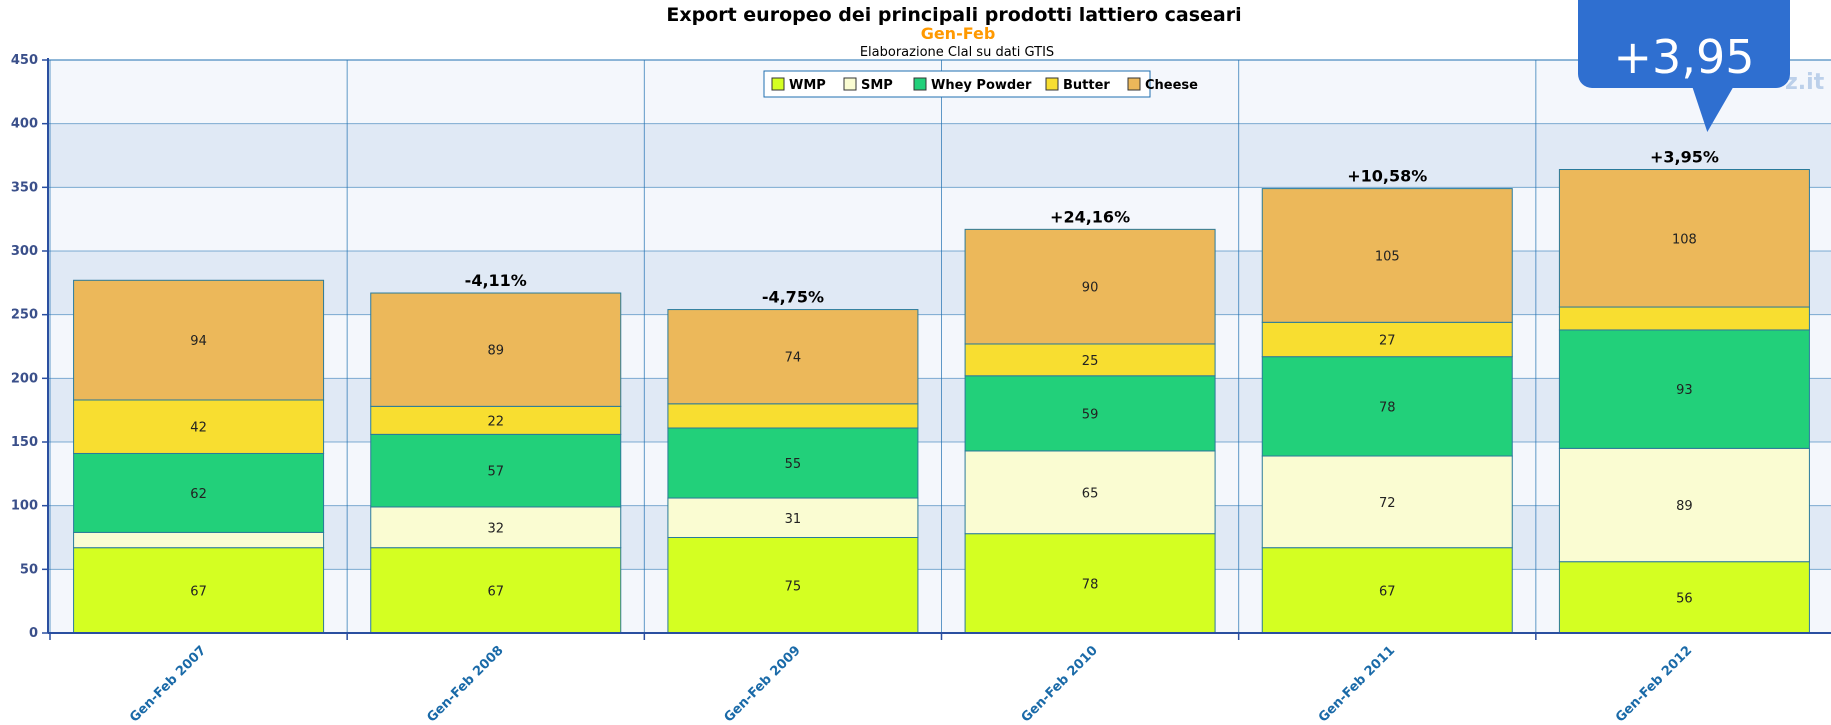  What do you see at coordinates (1052, 84) in the screenshot?
I see `legend-swatch-butter` at bounding box center [1052, 84].